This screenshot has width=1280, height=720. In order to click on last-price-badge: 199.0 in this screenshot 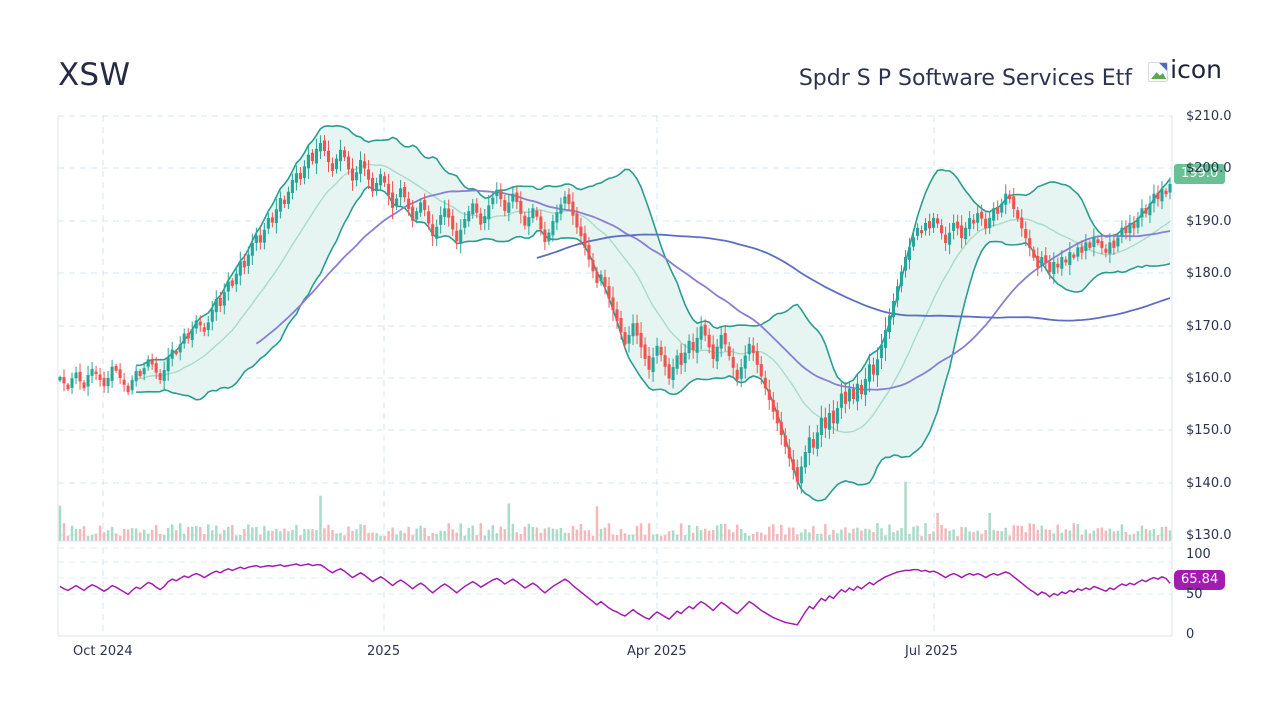, I will do `click(1200, 174)`.